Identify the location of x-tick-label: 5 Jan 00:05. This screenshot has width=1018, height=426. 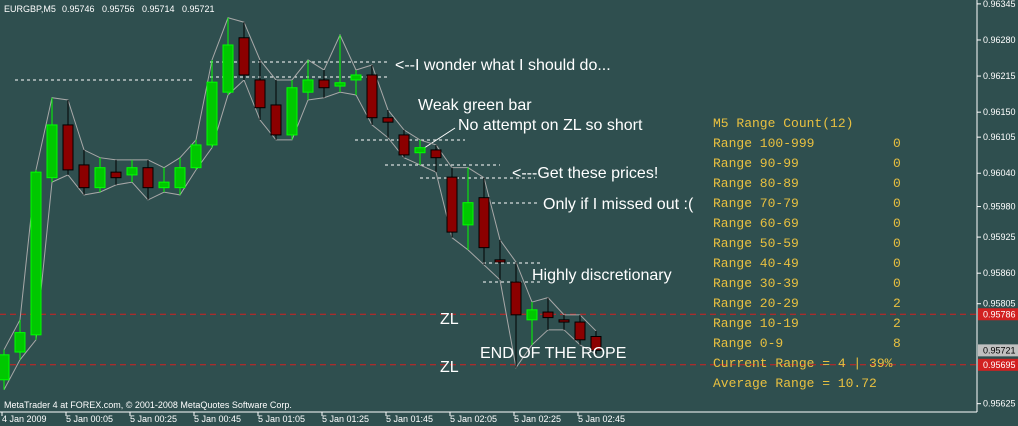
(89, 419).